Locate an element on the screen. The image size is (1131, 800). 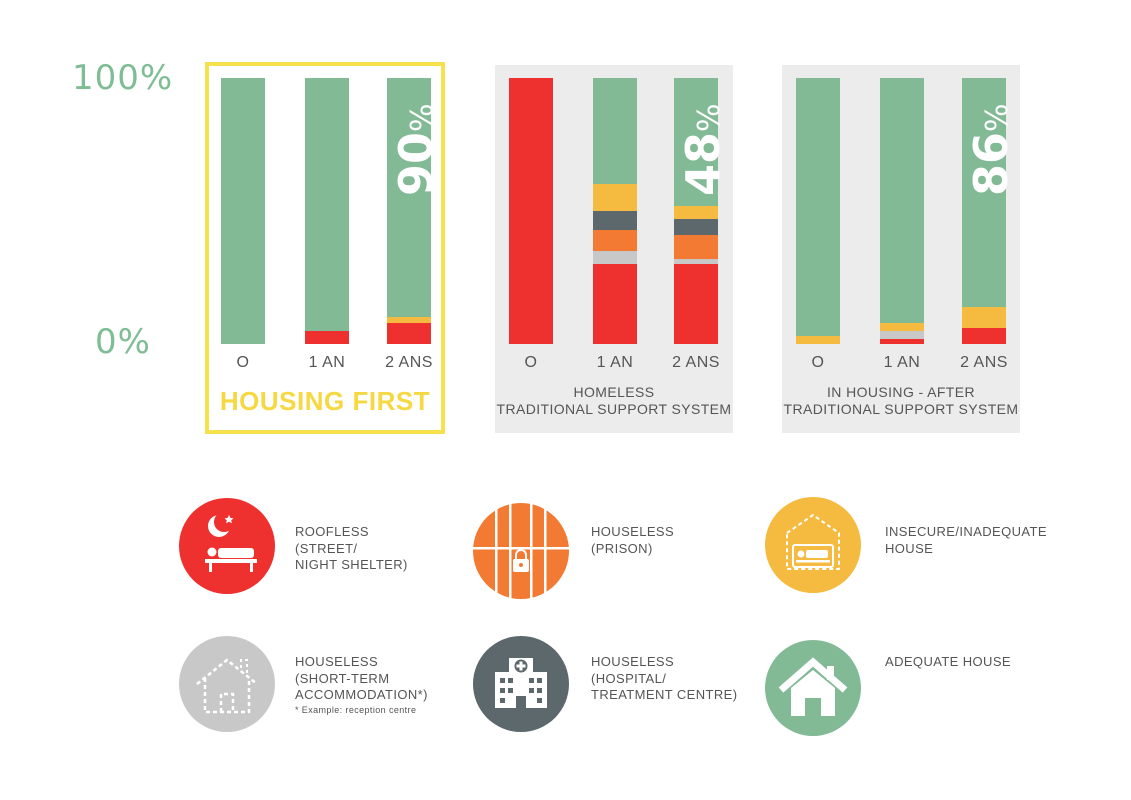
in-housing-traditional-caption-line2: TRADITIONAL SUPPORT SYSTEM is located at coordinates (901, 409).